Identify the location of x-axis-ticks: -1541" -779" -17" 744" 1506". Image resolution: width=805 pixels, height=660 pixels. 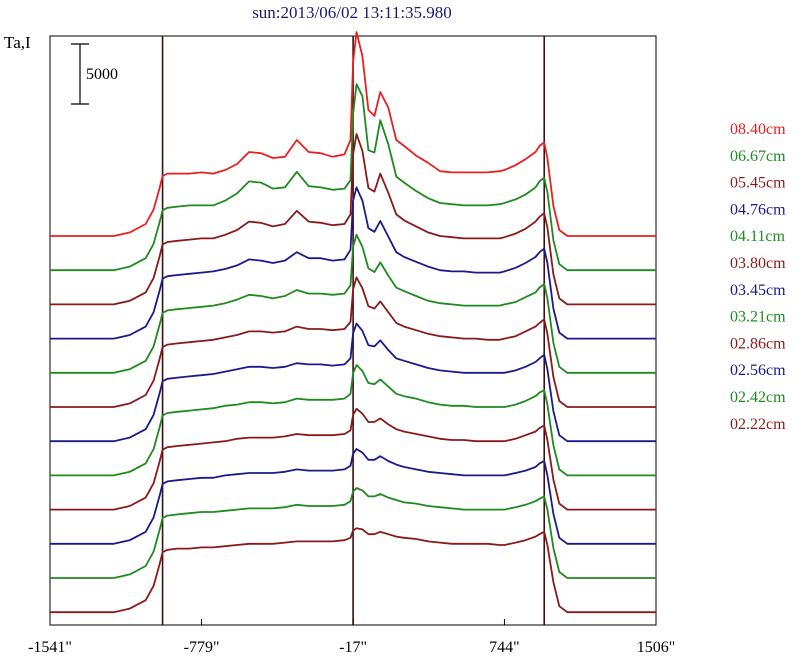
(351, 637).